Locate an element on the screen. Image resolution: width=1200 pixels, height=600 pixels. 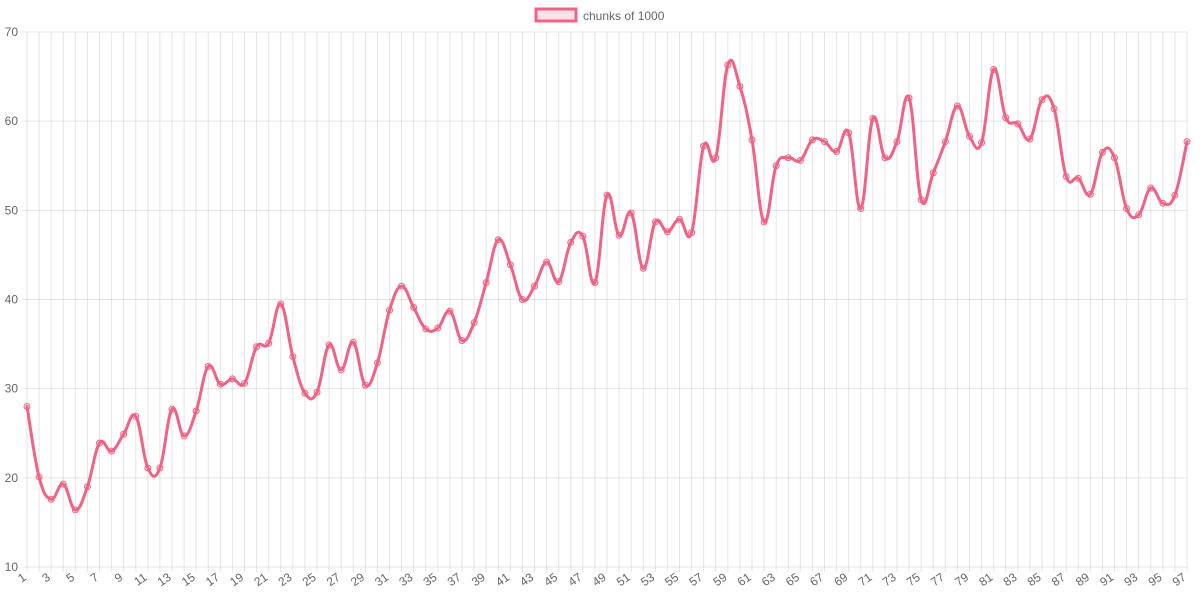
x-tick-label: 51 is located at coordinates (623, 579).